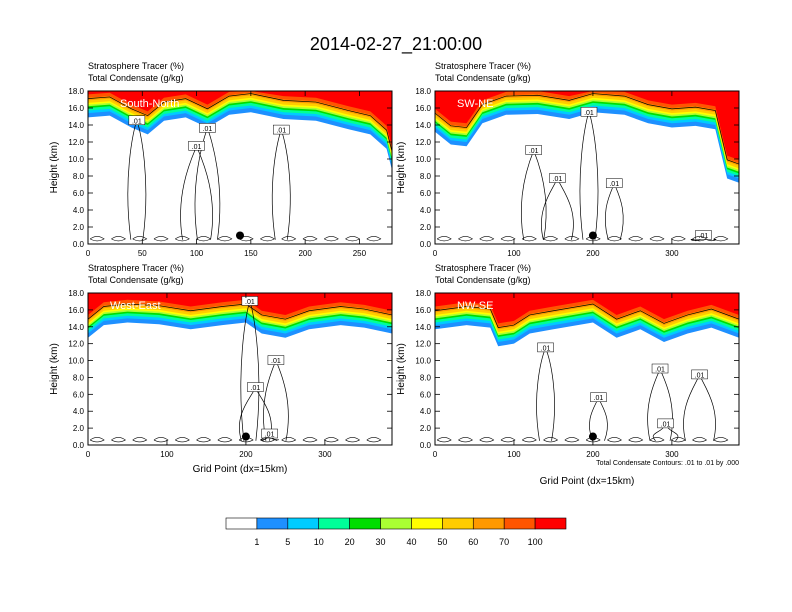  What do you see at coordinates (411, 542) in the screenshot?
I see `colorbar-label: 40` at bounding box center [411, 542].